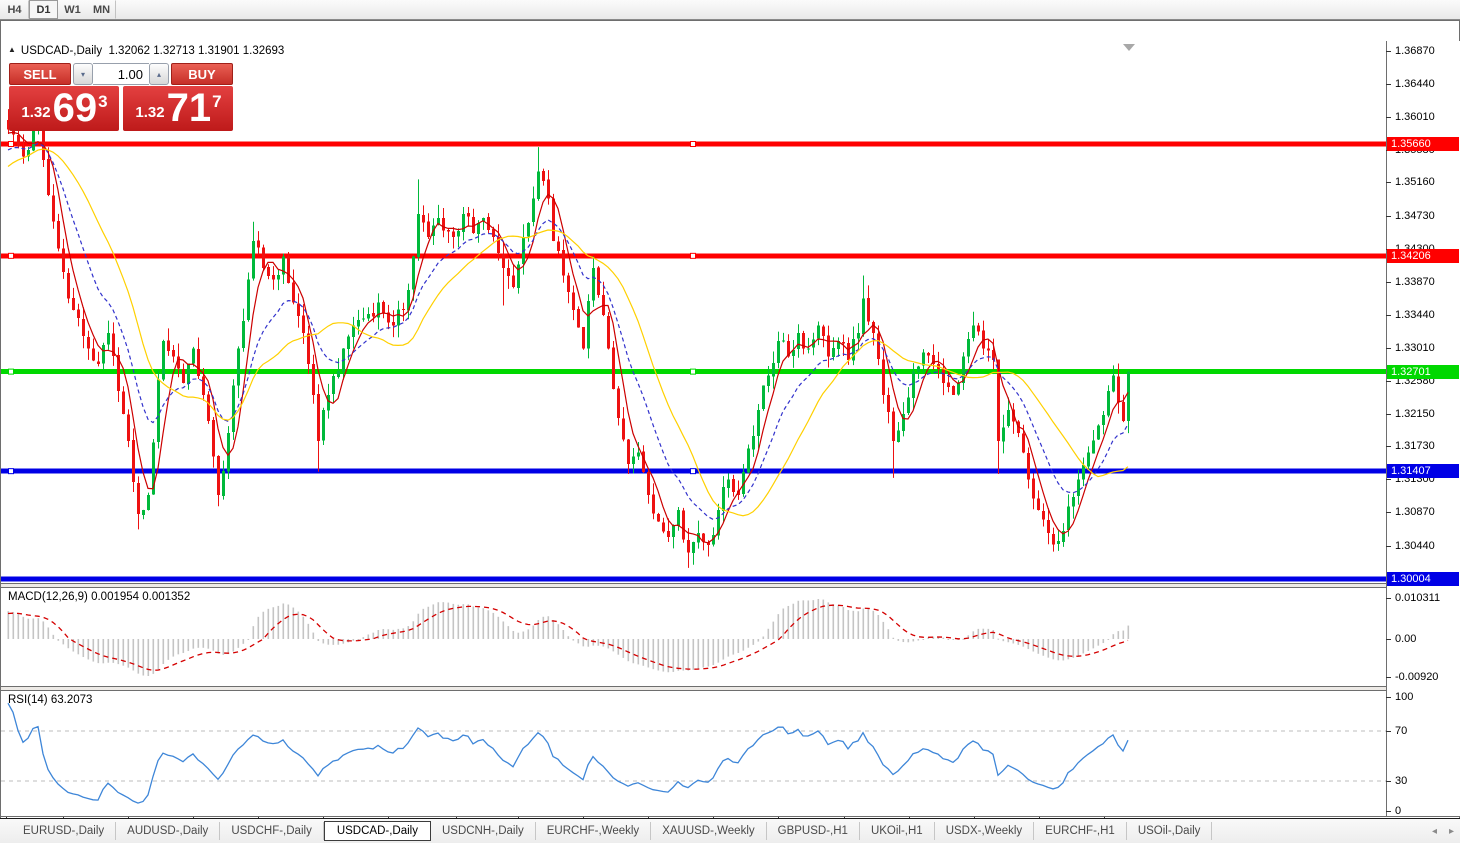 This screenshot has width=1460, height=843. Describe the element at coordinates (36, 112) in the screenshot. I see `sell-price-base: 1.32` at that location.